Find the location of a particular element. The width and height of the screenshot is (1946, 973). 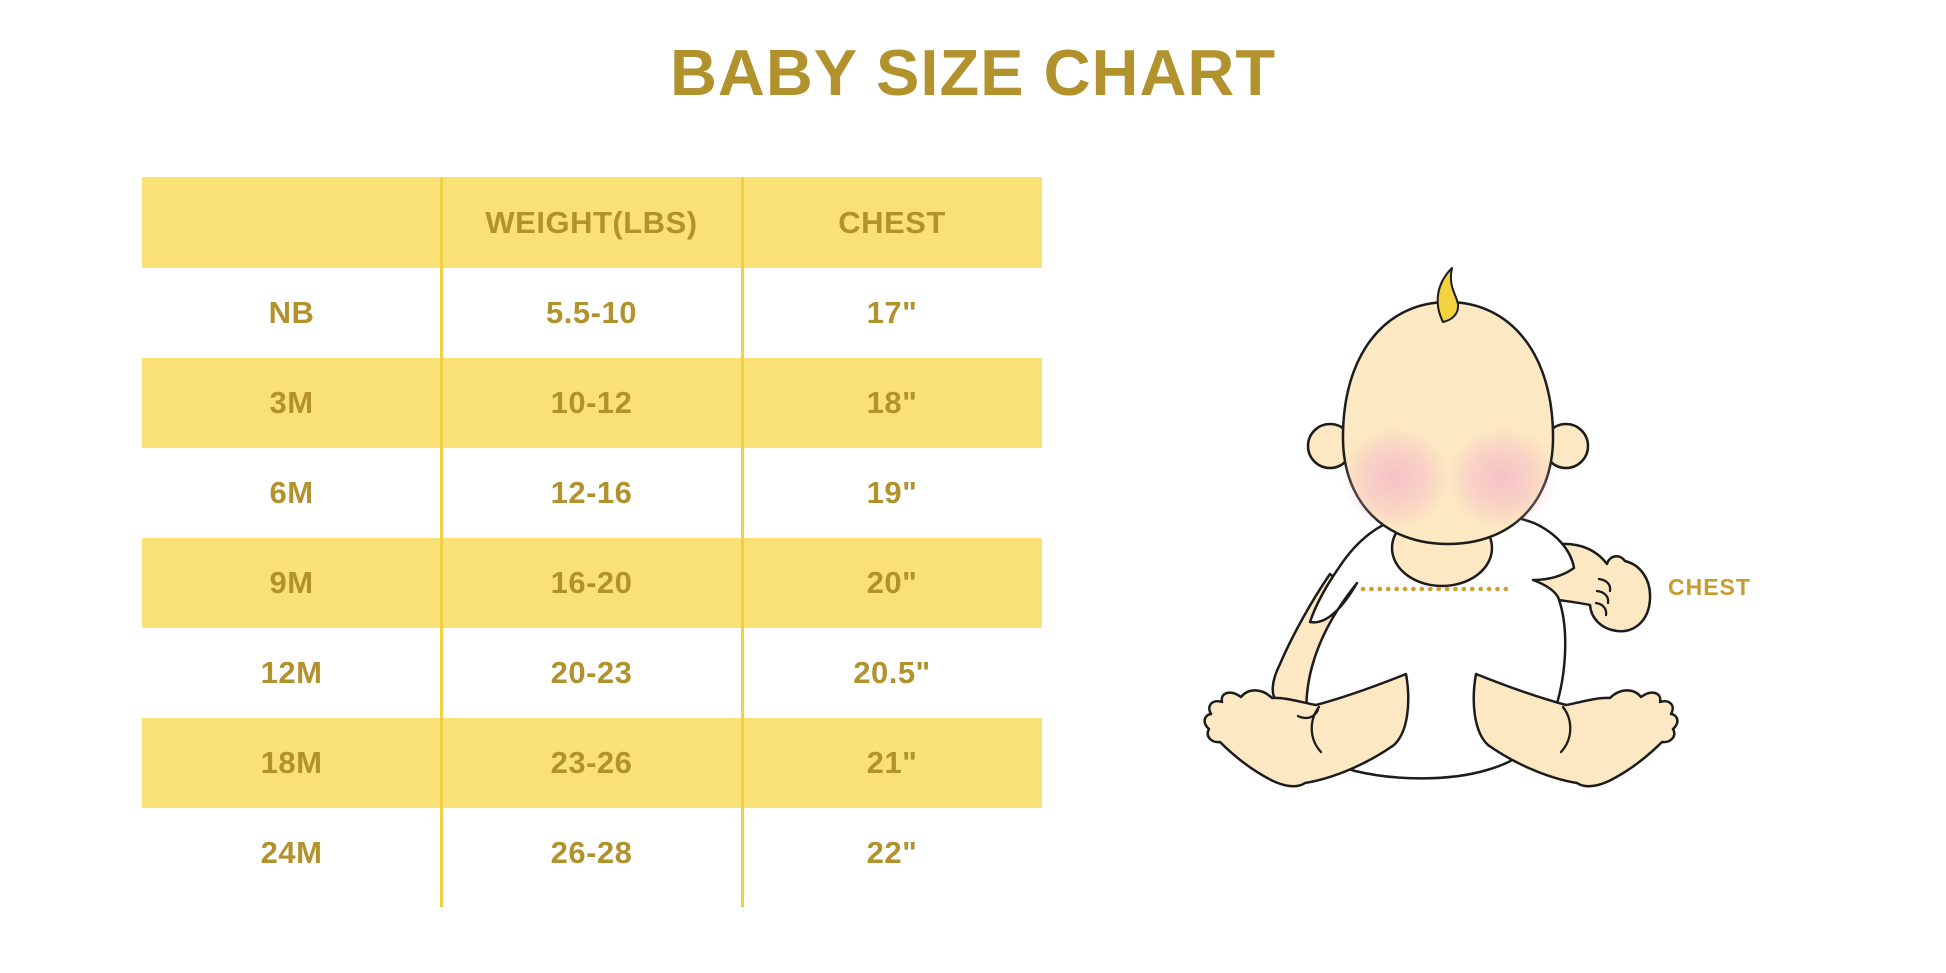

cell-size: 3M is located at coordinates (291, 402).